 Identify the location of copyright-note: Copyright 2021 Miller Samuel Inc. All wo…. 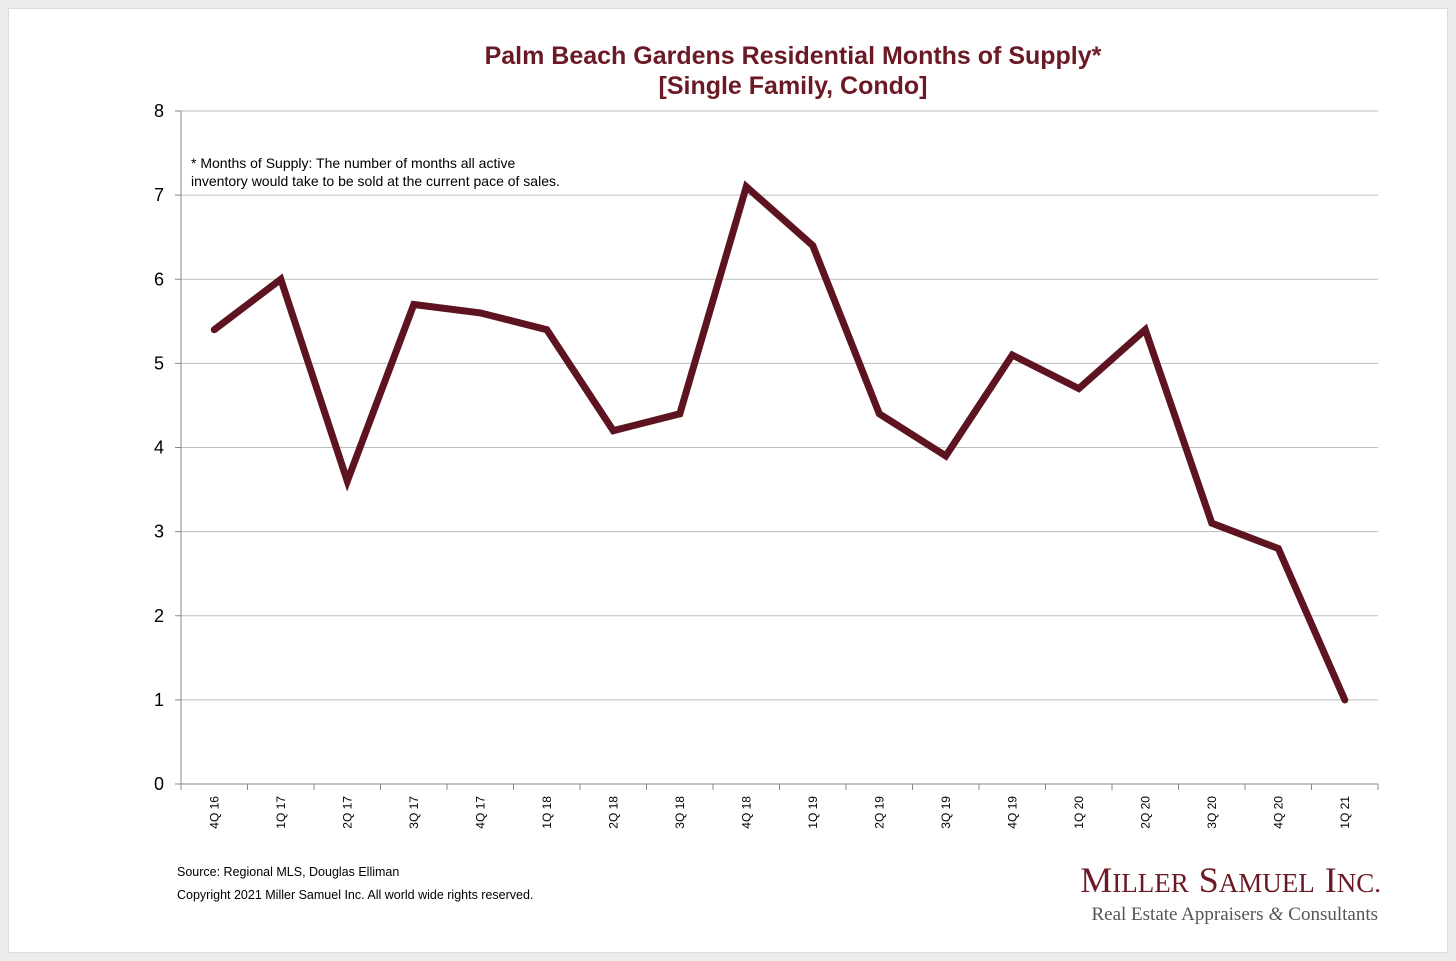
(355, 895).